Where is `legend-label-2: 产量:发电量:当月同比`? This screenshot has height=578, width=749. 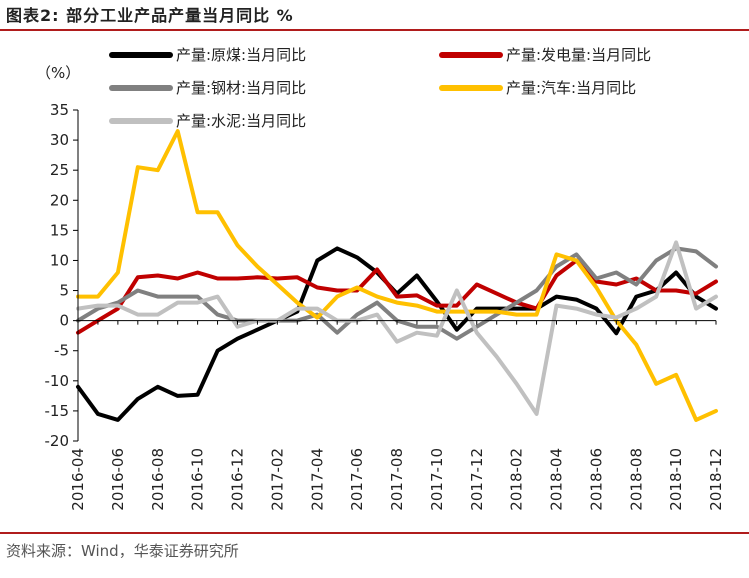
legend-label-2: 产量:发电量:当月同比 is located at coordinates (578, 55).